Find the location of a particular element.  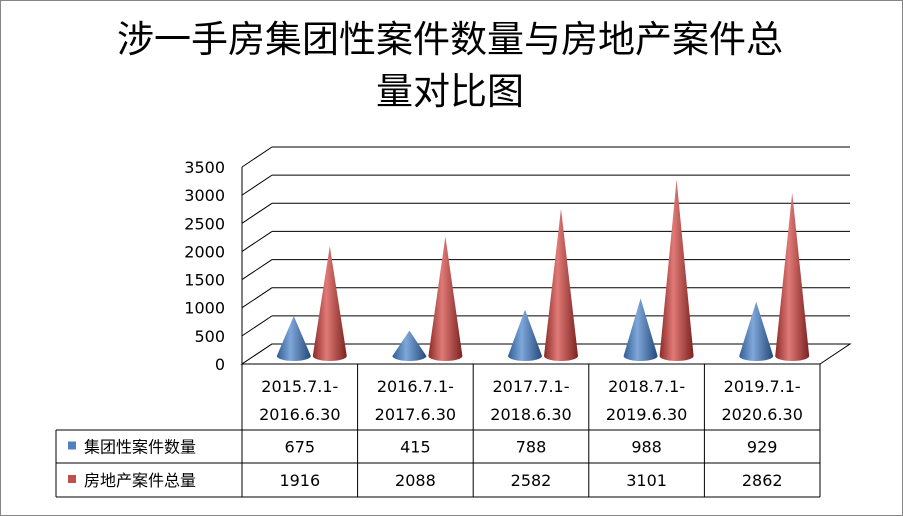

y-tick-label: 2500 is located at coordinates (204, 223).